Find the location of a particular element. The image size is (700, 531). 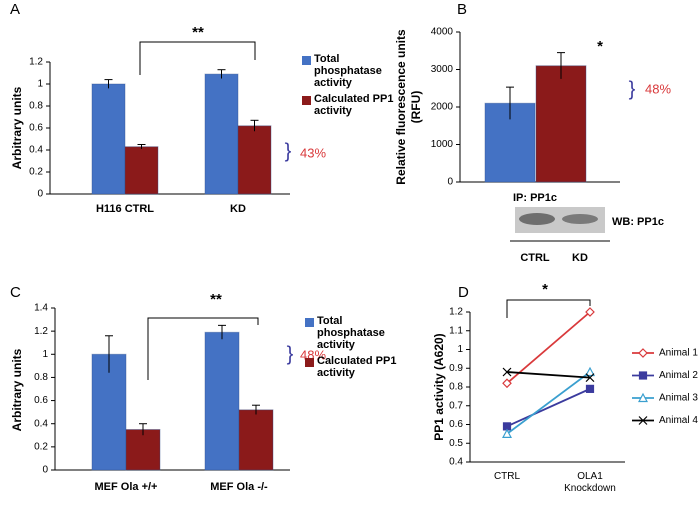

y-tick-label: 3000 is located at coordinates (442, 69).